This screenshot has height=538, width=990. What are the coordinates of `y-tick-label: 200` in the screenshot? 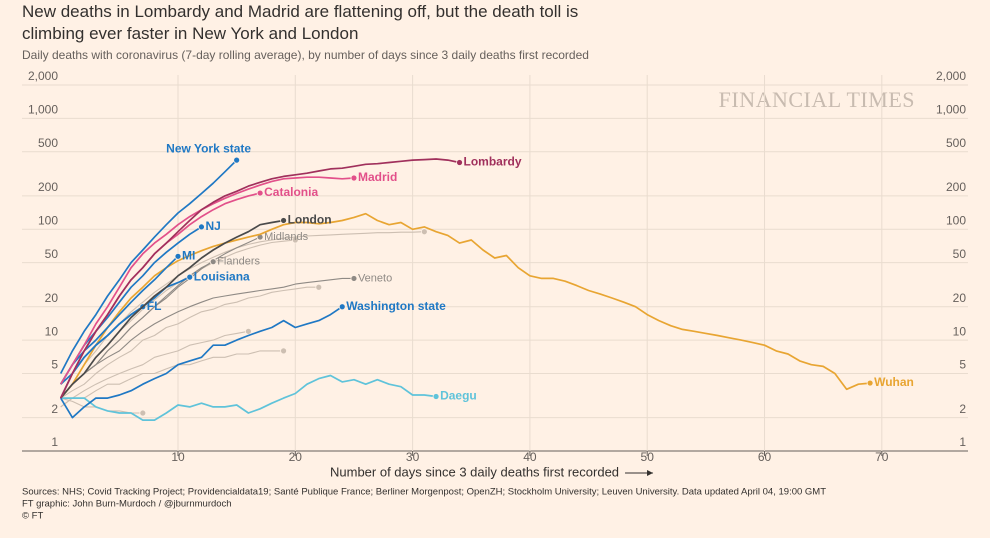 It's located at (48, 187).